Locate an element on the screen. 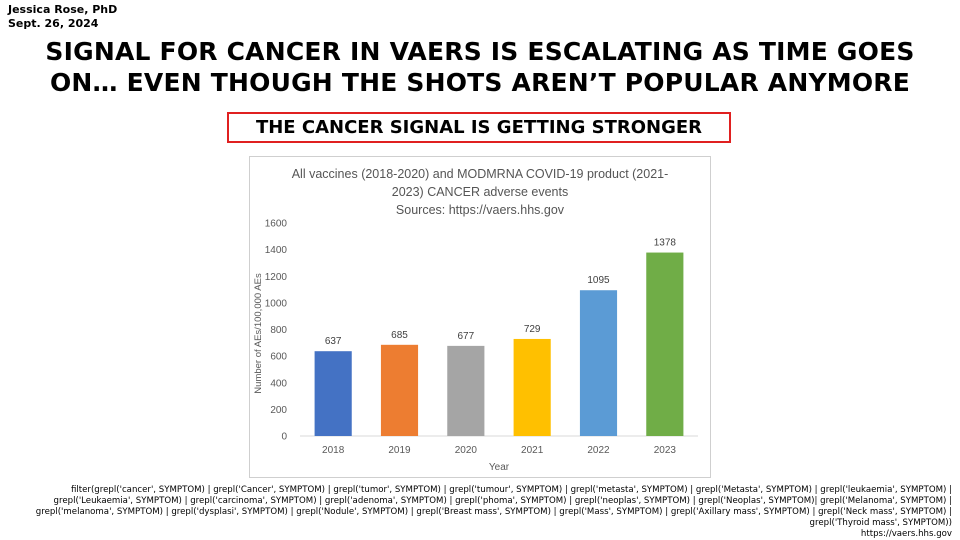 Image resolution: width=960 pixels, height=540 pixels. x-tick-label-2023: 2023 is located at coordinates (665, 450).